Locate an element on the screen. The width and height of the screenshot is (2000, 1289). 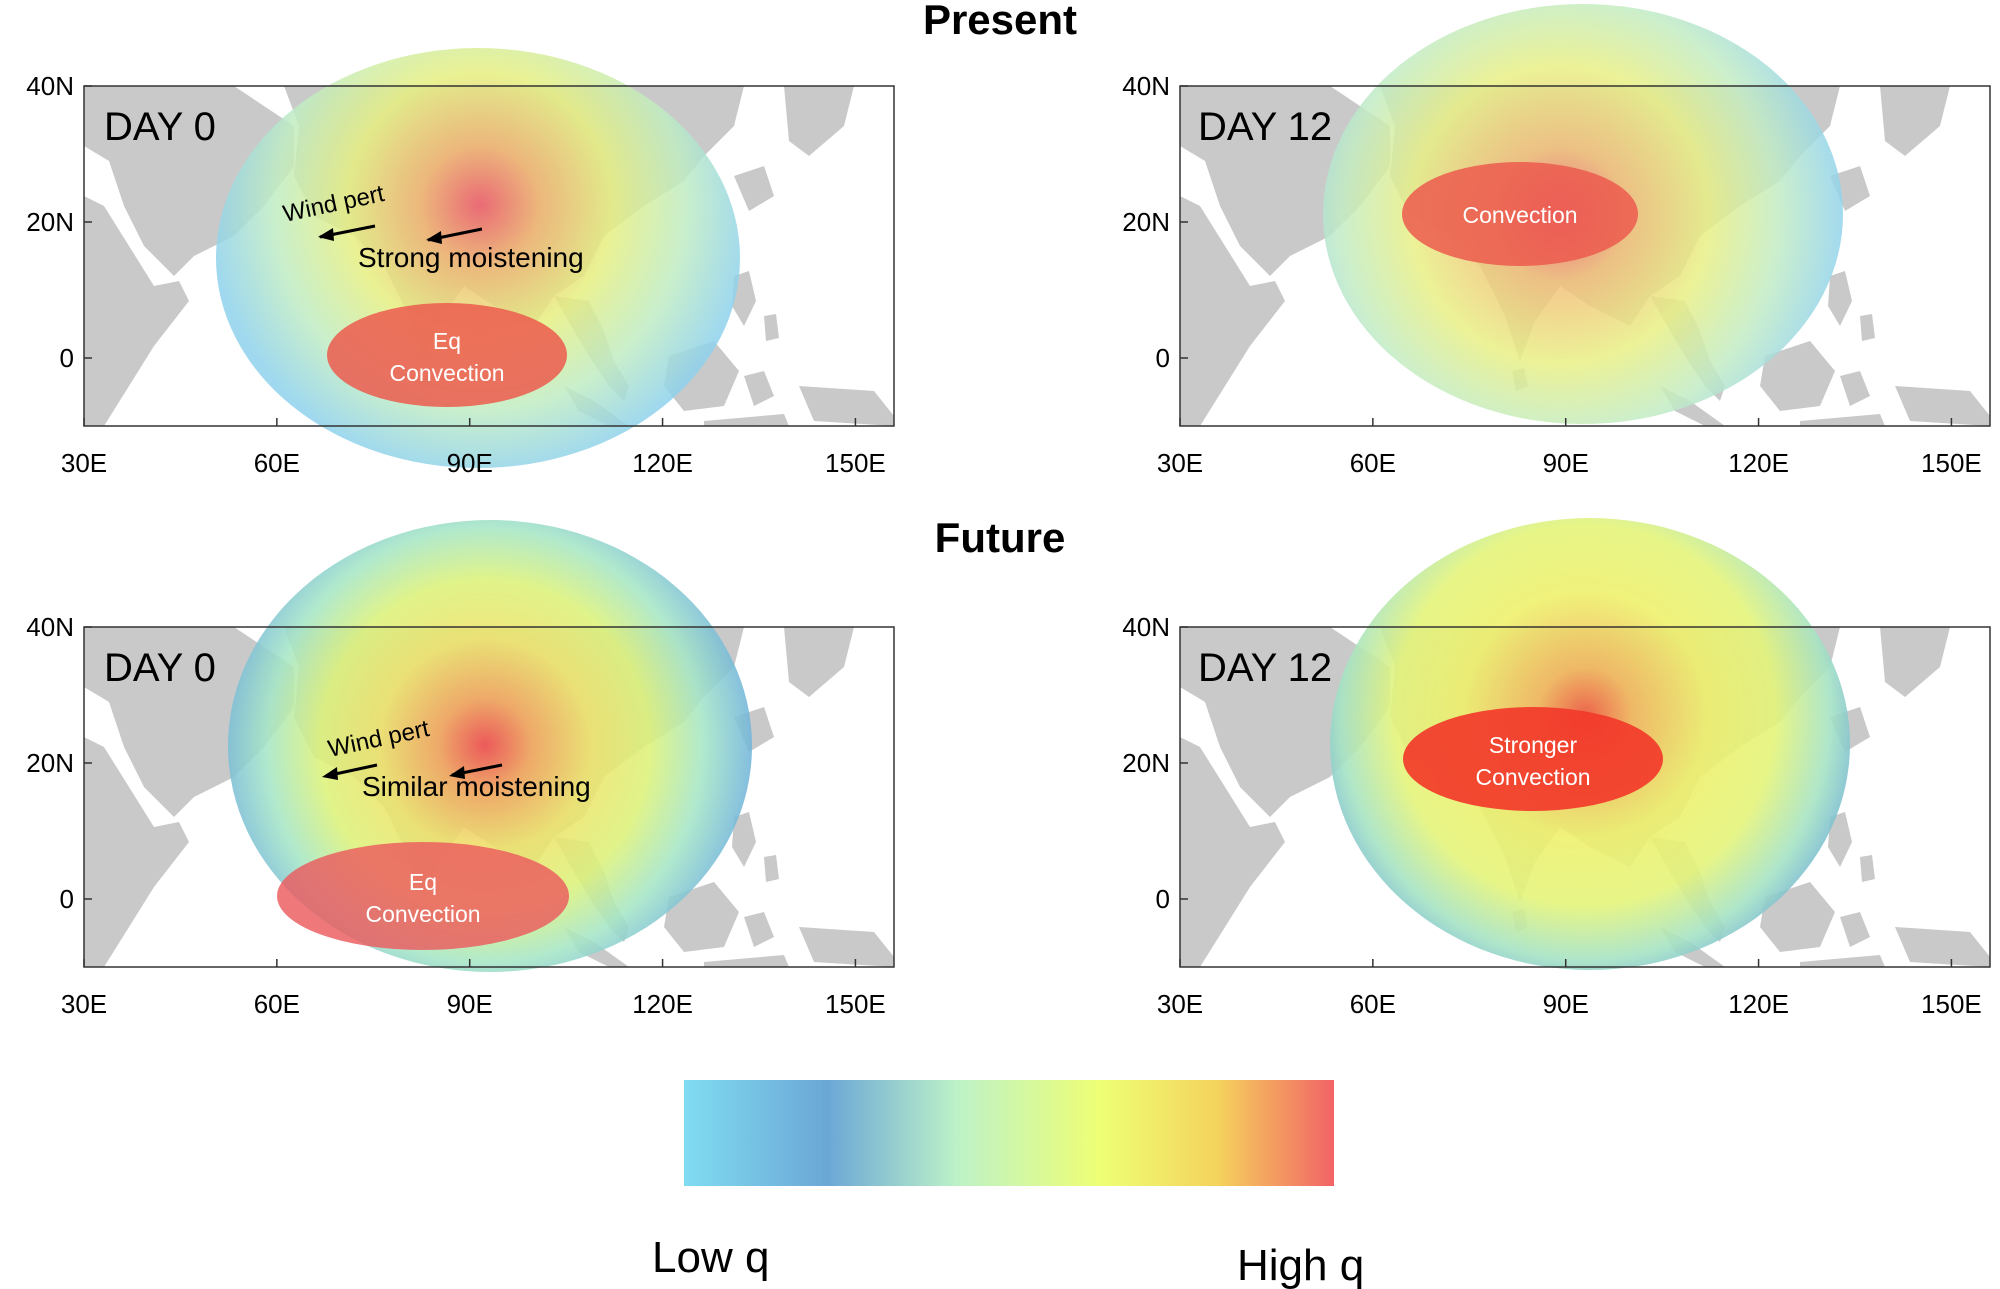
row-title-present: Present is located at coordinates (1000, 21).